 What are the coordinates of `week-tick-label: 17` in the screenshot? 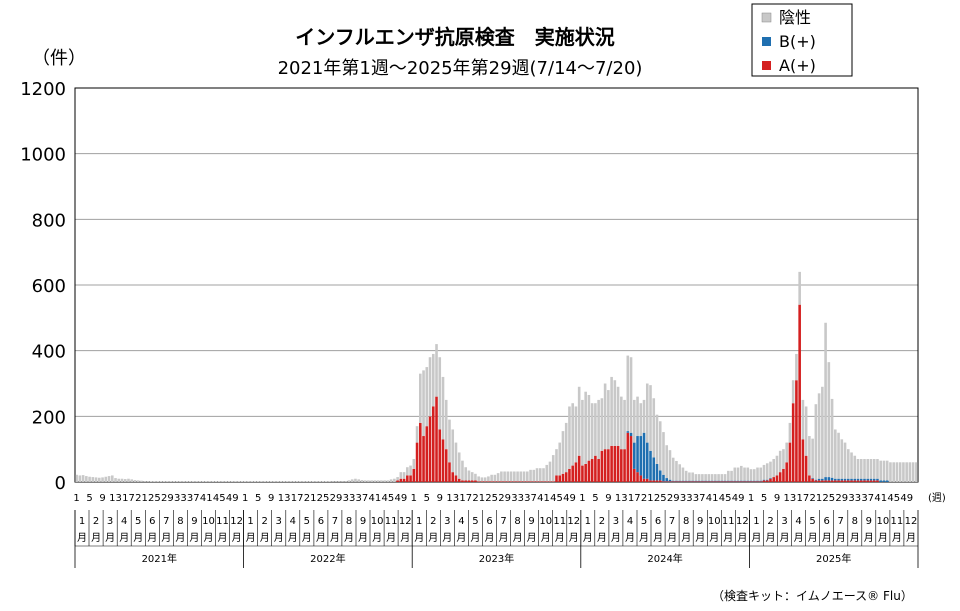 It's located at (128, 498).